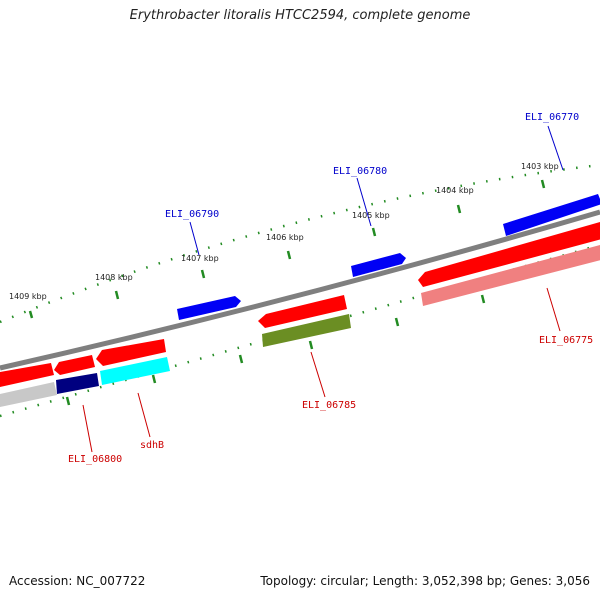  Describe the element at coordinates (360, 171) in the screenshot. I see `gene-label-eli-06780: ELI_06780` at that location.